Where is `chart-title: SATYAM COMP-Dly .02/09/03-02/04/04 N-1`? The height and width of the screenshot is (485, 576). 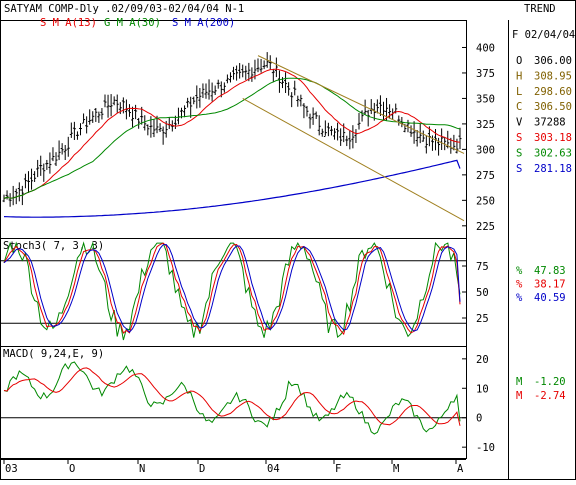
chart-title: SATYAM COMP-Dly .02/09/03-02/04/04 N-1 is located at coordinates (124, 9).